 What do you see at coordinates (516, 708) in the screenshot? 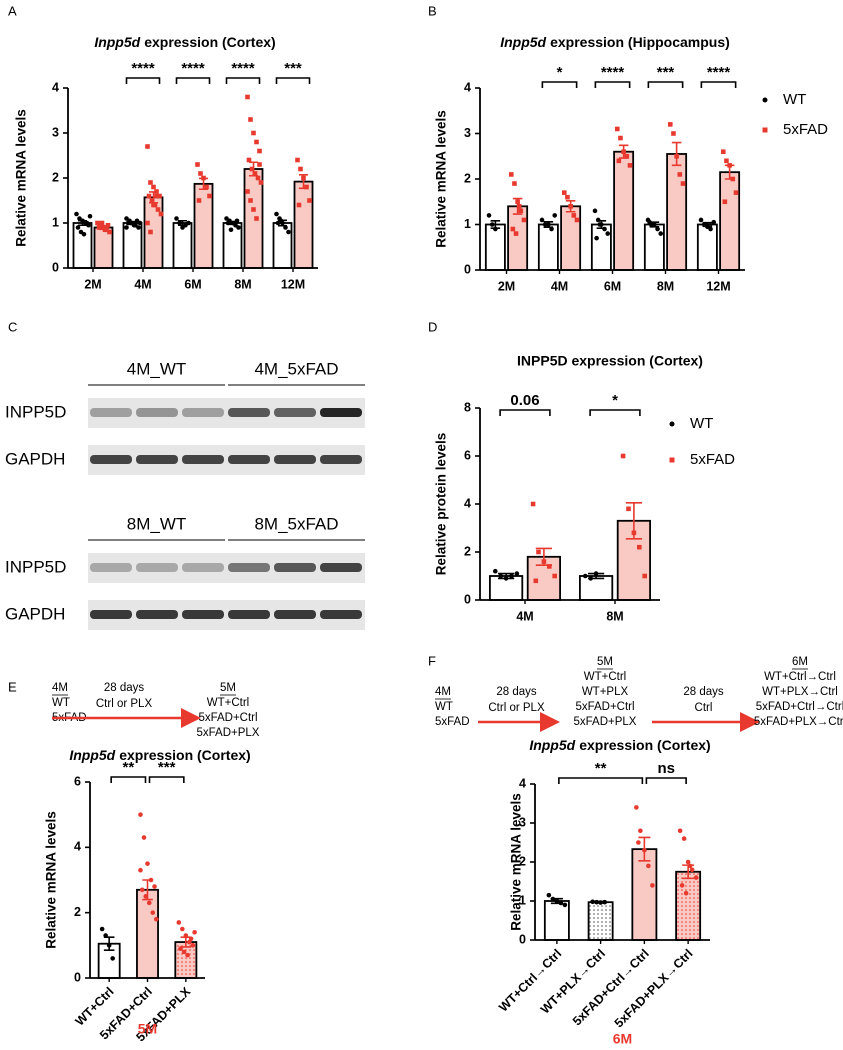
I see `treatment-label: Ctrl or PLX` at bounding box center [516, 708].